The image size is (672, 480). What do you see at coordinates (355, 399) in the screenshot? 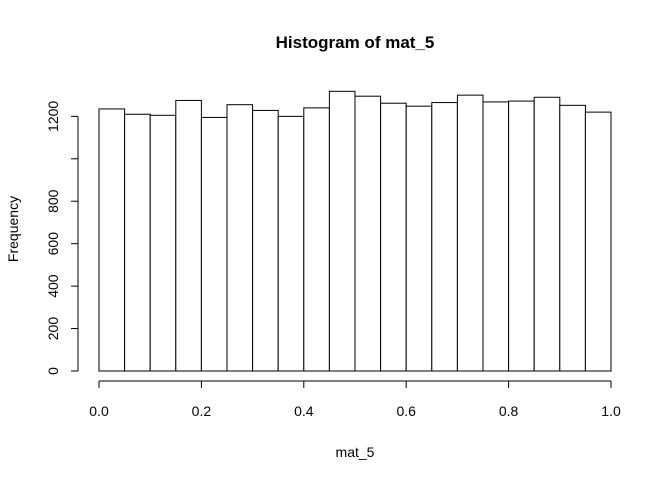
I see `x-axis: 0.0 0.2 0.4 0.6 0.8 1.0` at bounding box center [355, 399].